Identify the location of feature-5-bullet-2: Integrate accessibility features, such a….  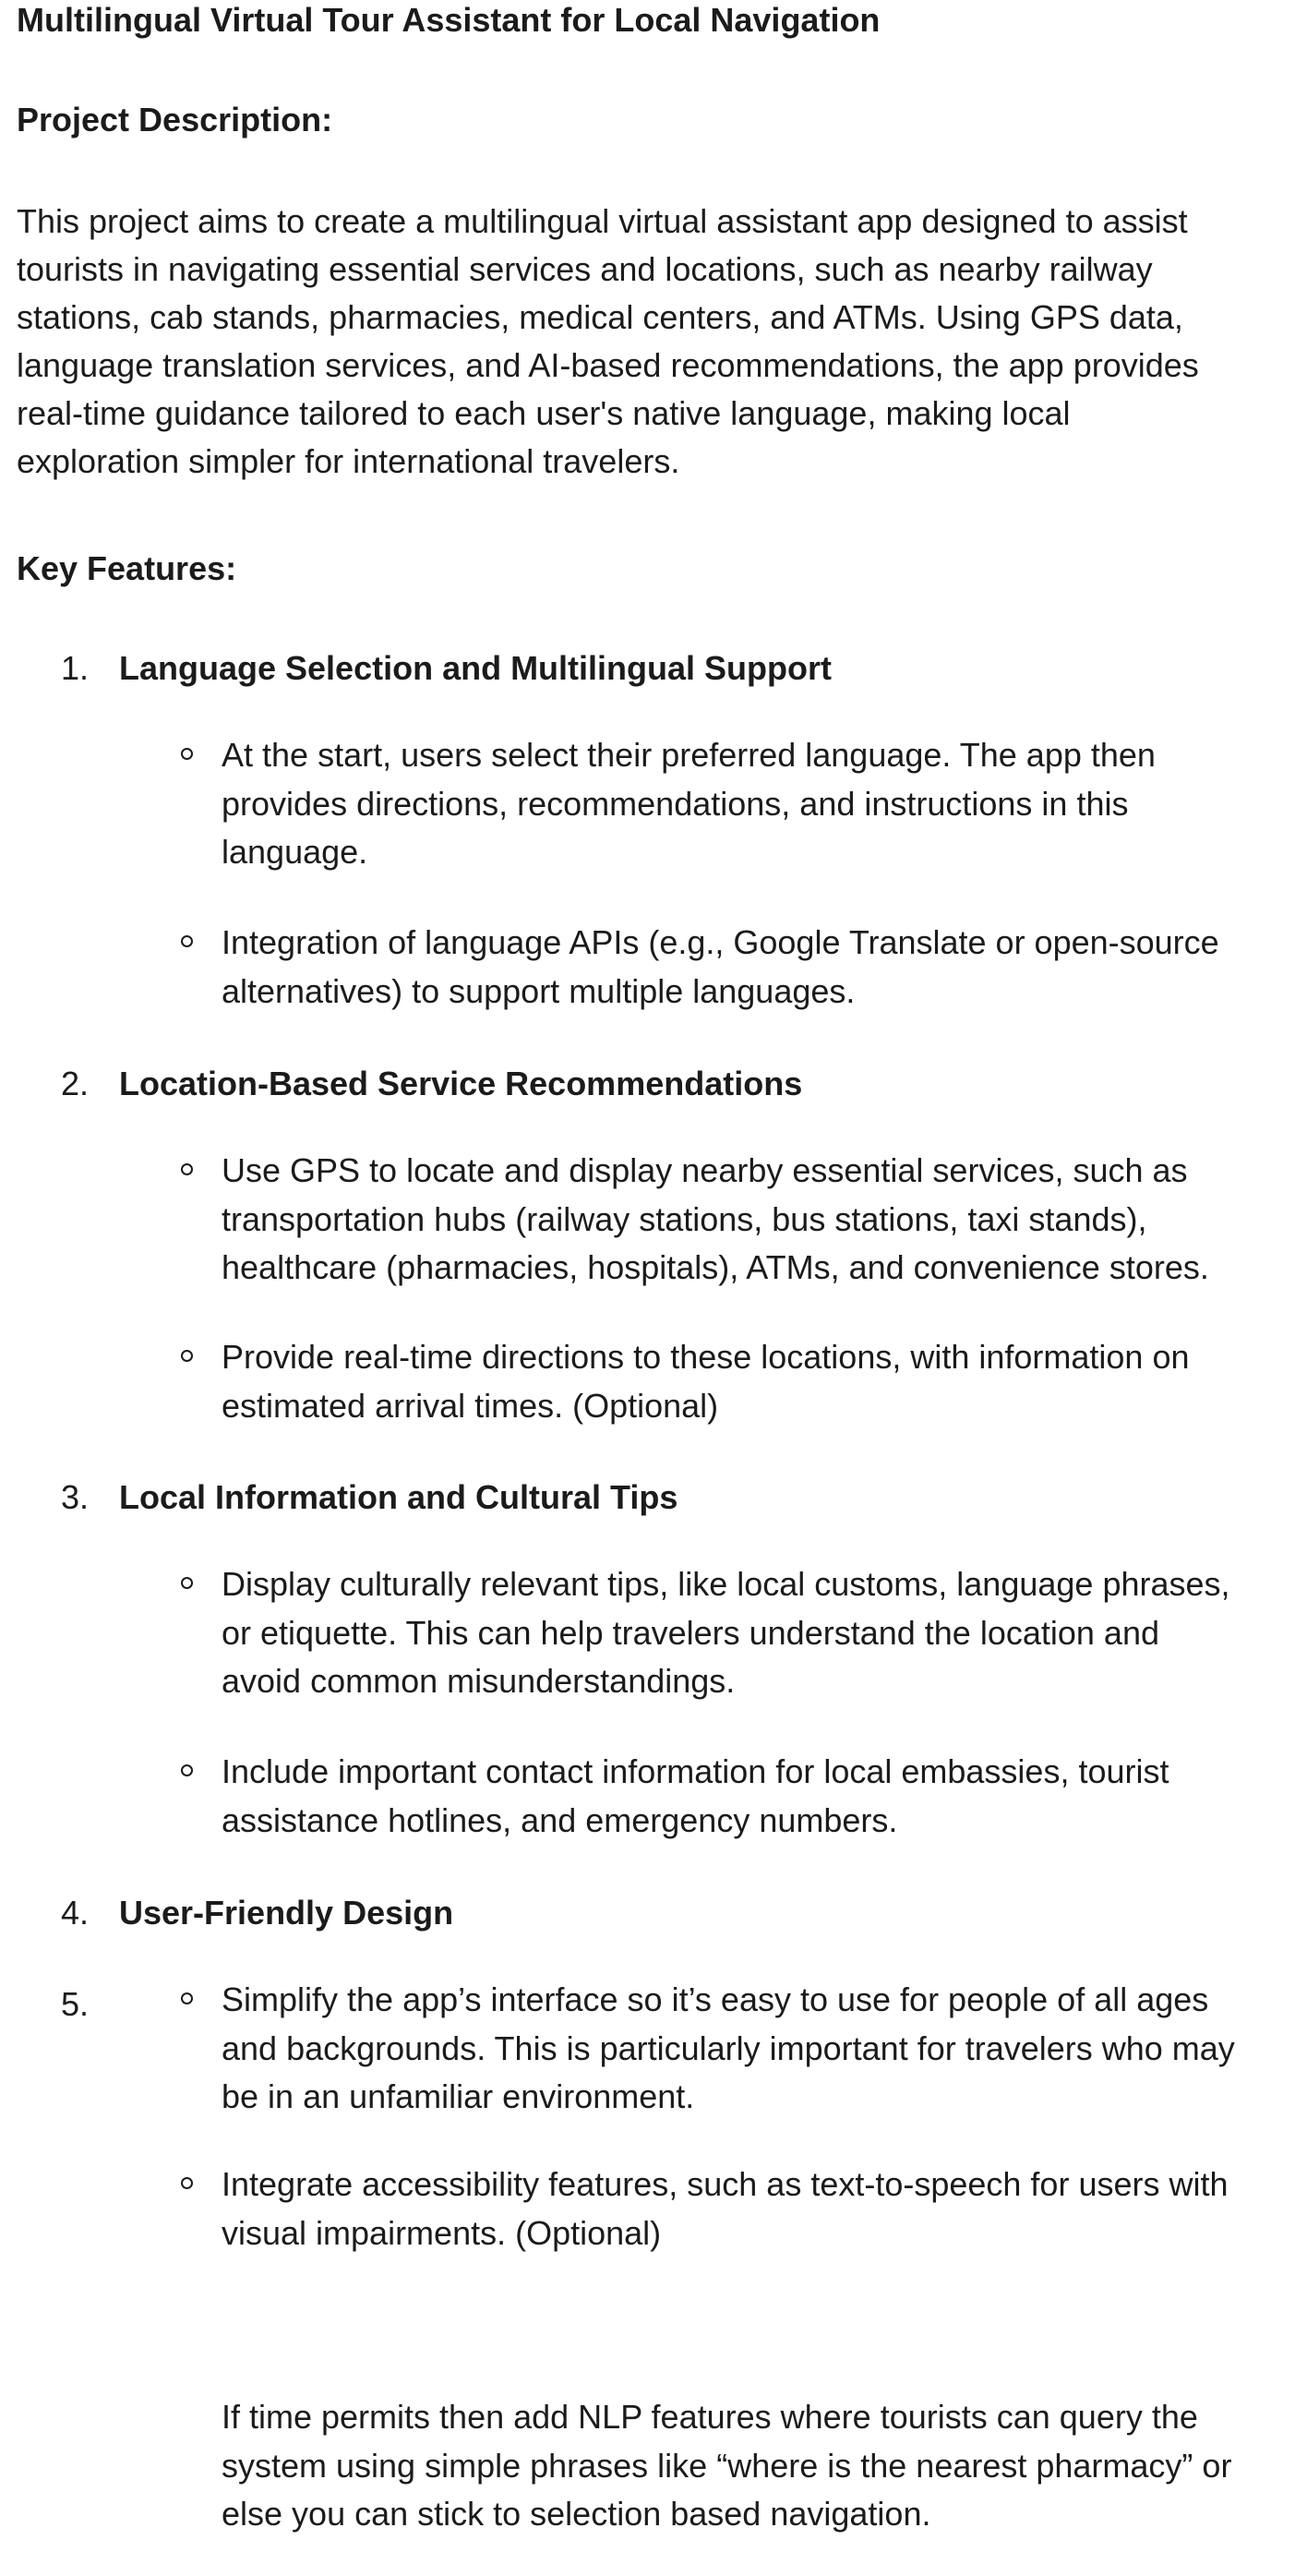
(762, 2209).